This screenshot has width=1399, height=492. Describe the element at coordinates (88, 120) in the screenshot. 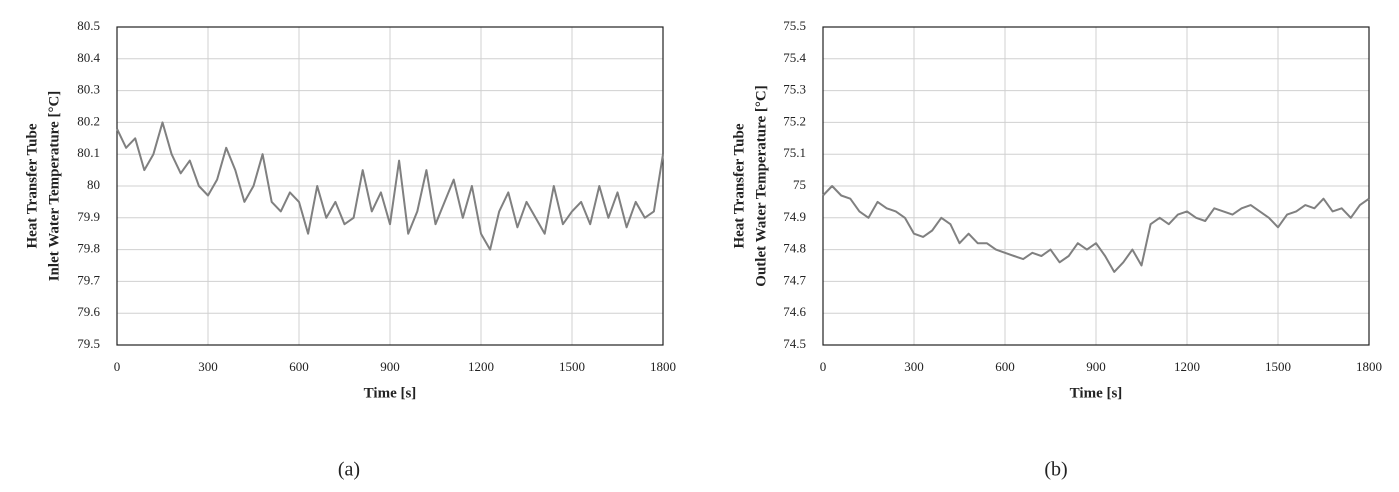

I see `y-tick-label: 80.2` at that location.